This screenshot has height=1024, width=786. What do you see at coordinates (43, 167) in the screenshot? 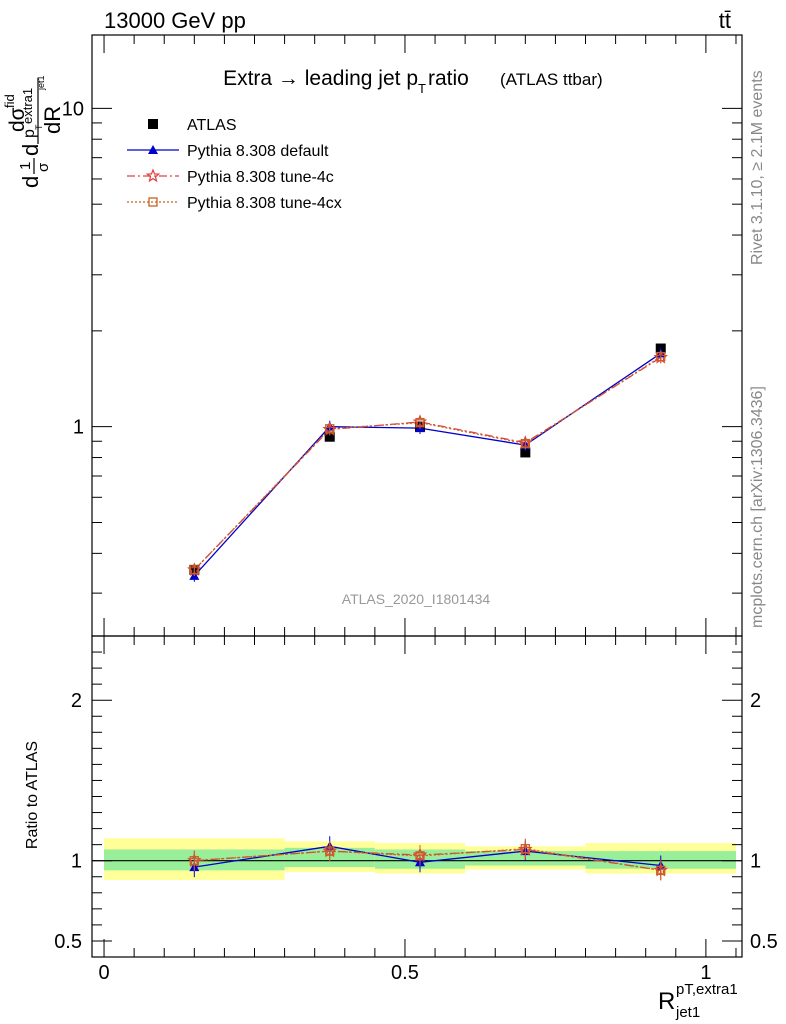
I see `ylabel-frac1-den: σ` at bounding box center [43, 167].